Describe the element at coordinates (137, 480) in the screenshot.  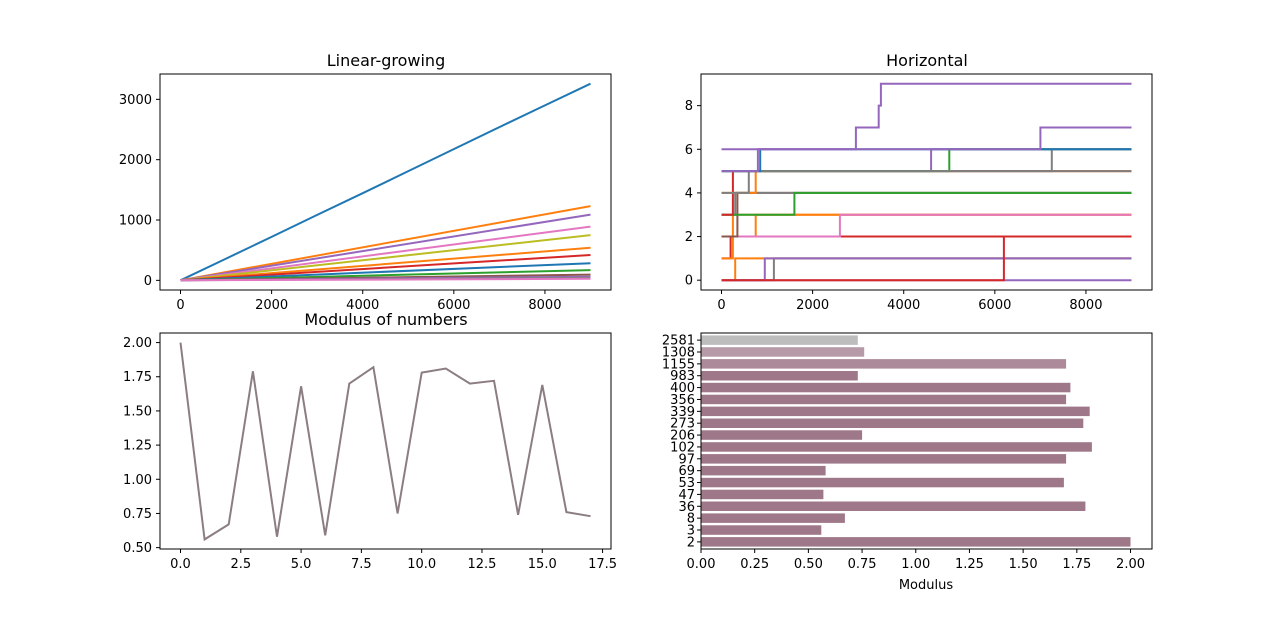
I see `modulus-y-tick-label: 1.00` at that location.